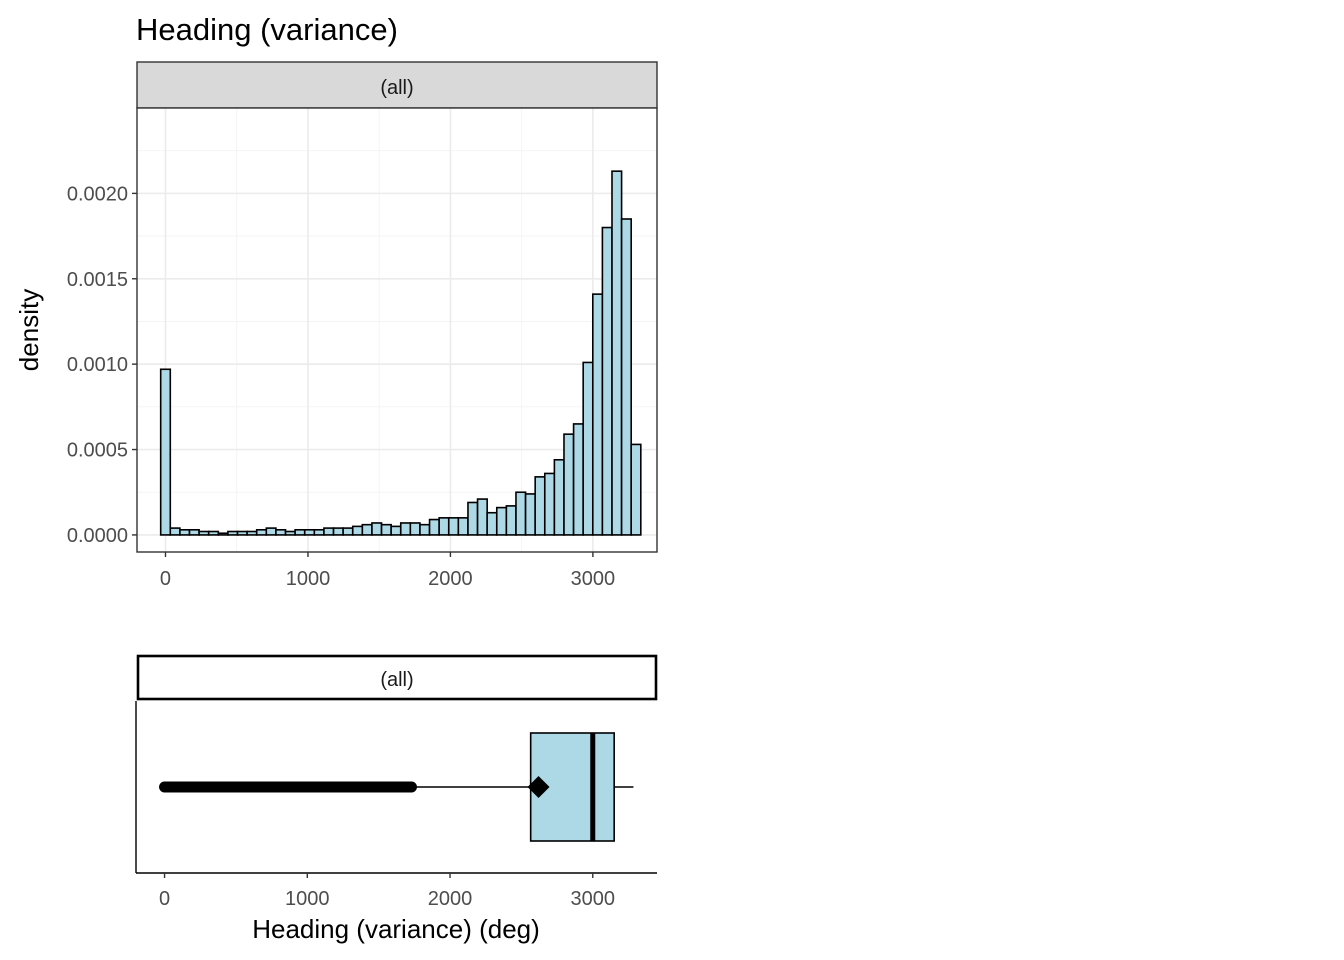 Image resolution: width=1344 pixels, height=960 pixels. Describe the element at coordinates (396, 787) in the screenshot. I see `boxplot-marks` at that location.